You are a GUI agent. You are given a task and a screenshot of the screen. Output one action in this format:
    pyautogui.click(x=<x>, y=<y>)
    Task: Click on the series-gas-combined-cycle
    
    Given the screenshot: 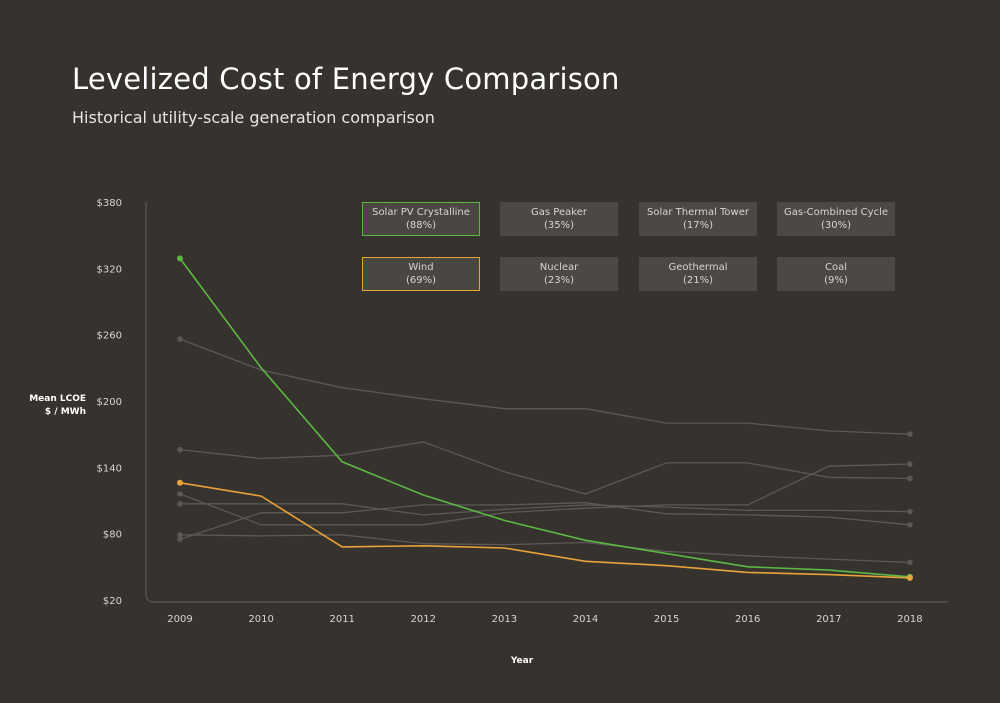 What is the action you would take?
    pyautogui.click(x=545, y=522)
    